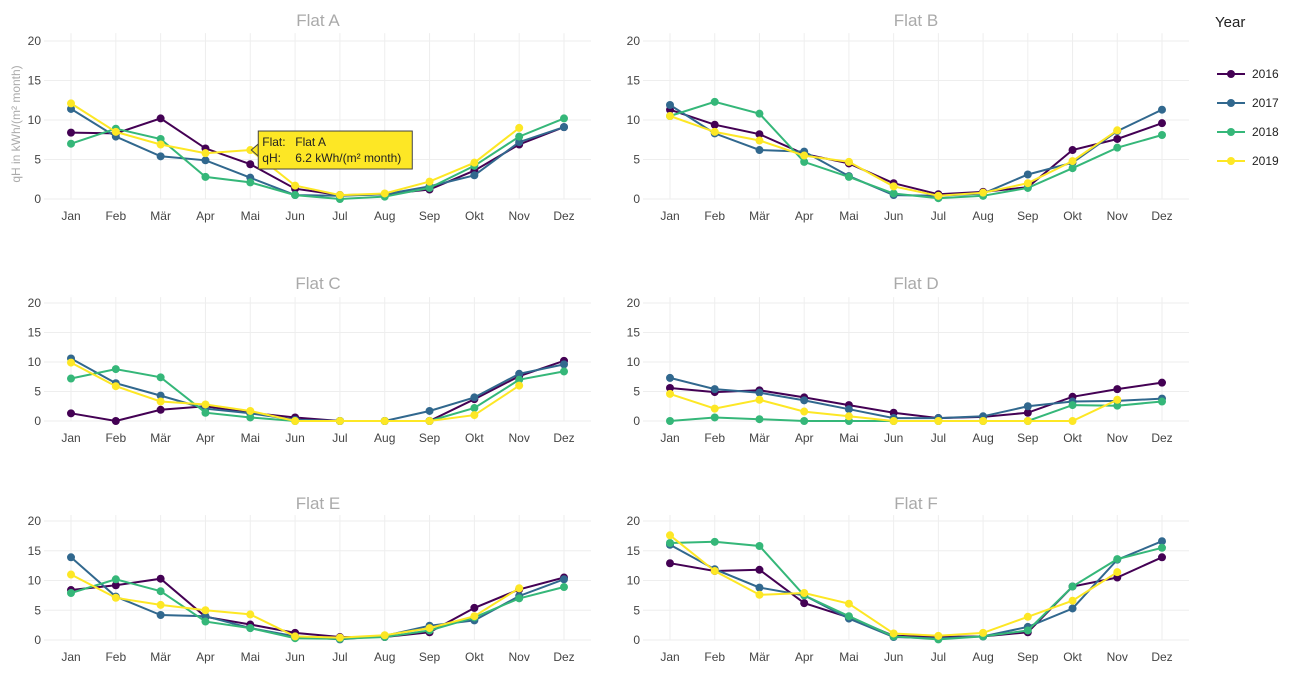  What do you see at coordinates (1248, 103) in the screenshot?
I see `legend-item-2017: 2017` at bounding box center [1248, 103].